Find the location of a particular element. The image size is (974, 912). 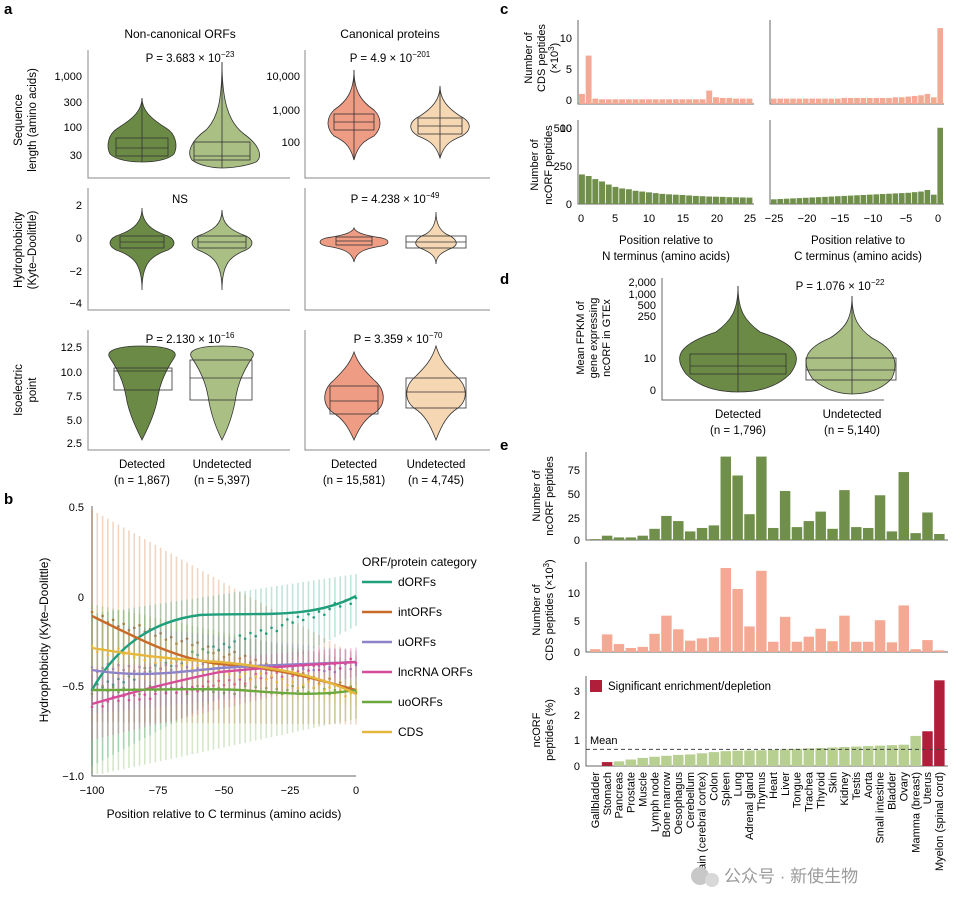

ylabel-e-bot-1: ncORF is located at coordinates (537, 729).